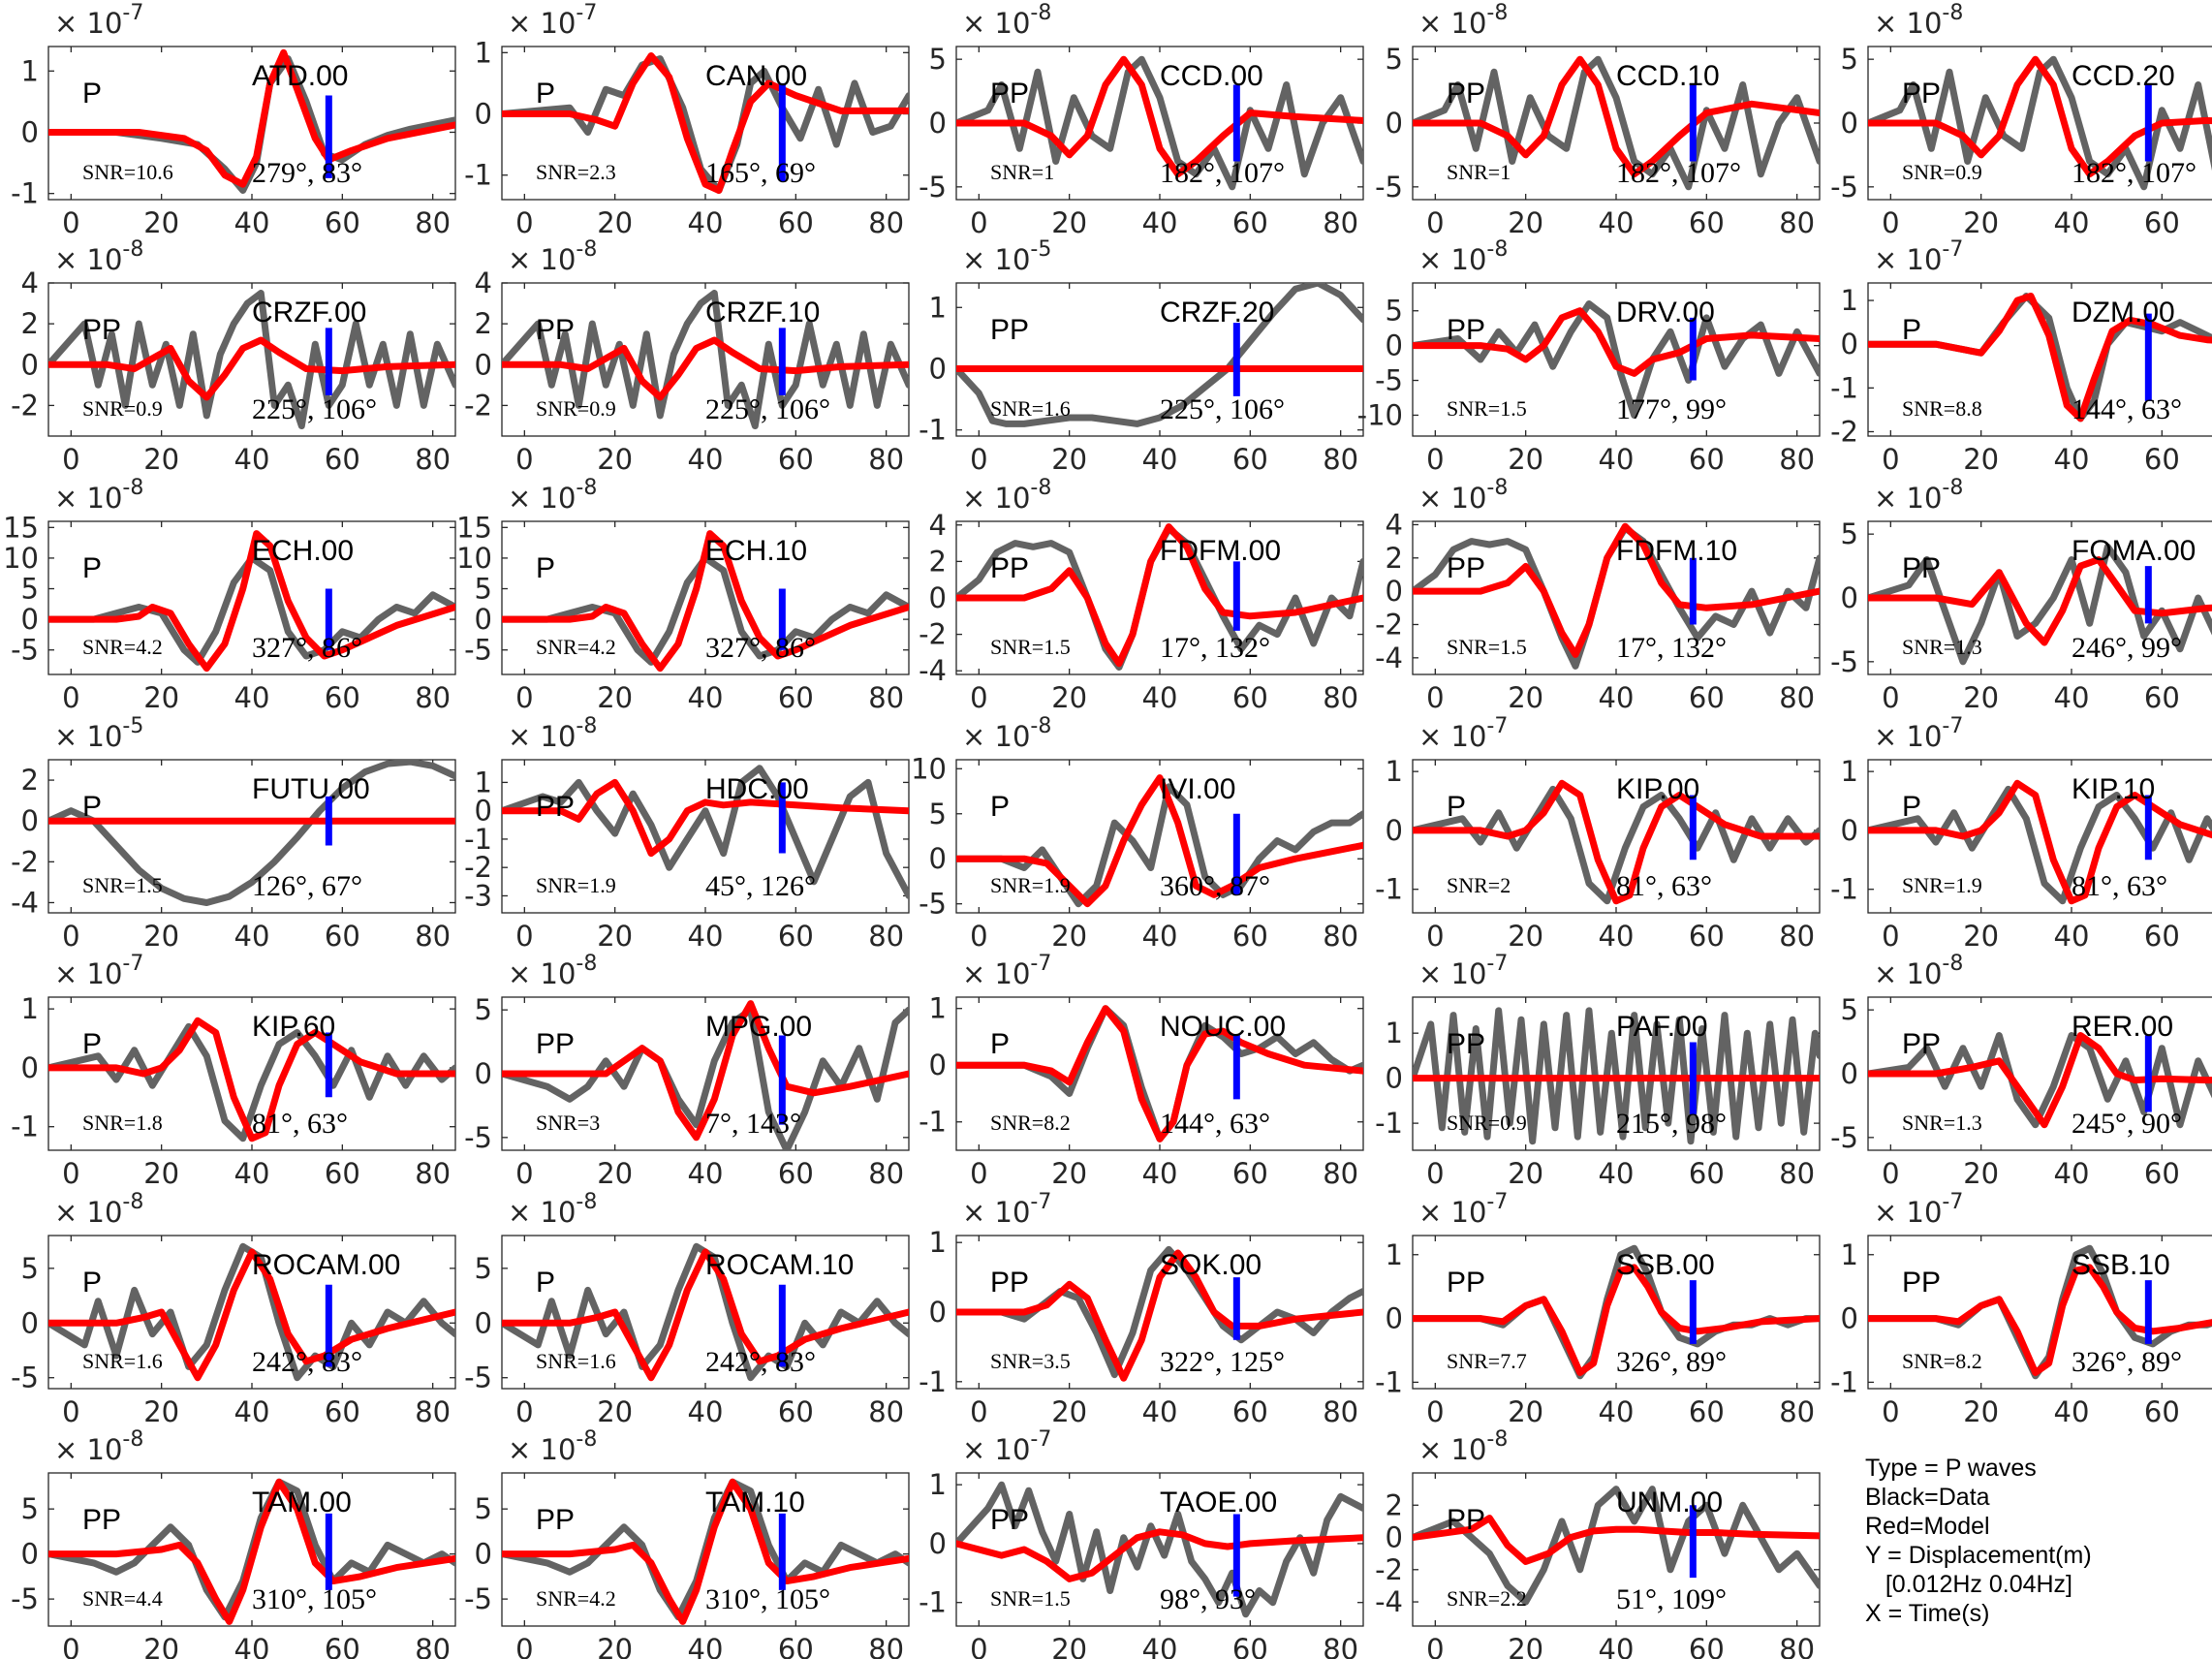  Describe the element at coordinates (2121, 1265) in the screenshot. I see `station-label: SSB.10` at that location.